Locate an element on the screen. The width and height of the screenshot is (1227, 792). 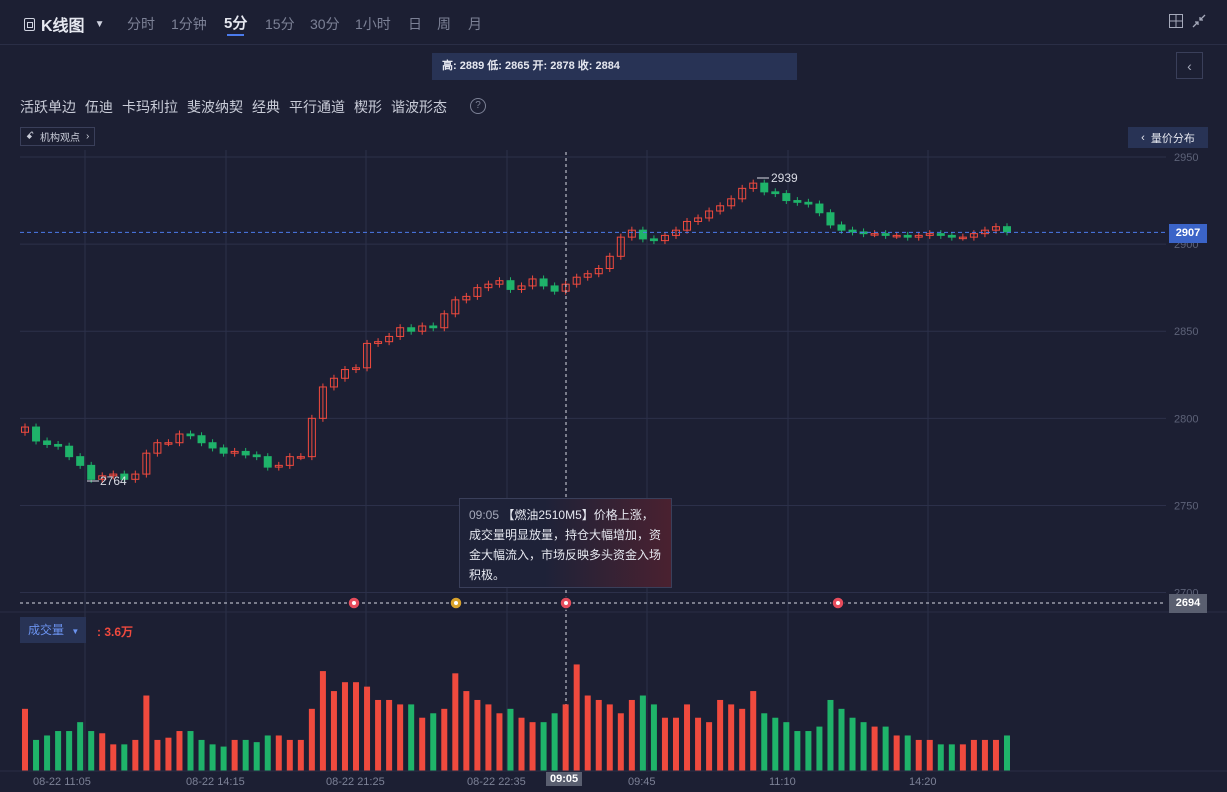
volume-indicator-selector: 成交量 ▼ is located at coordinates (53, 630).